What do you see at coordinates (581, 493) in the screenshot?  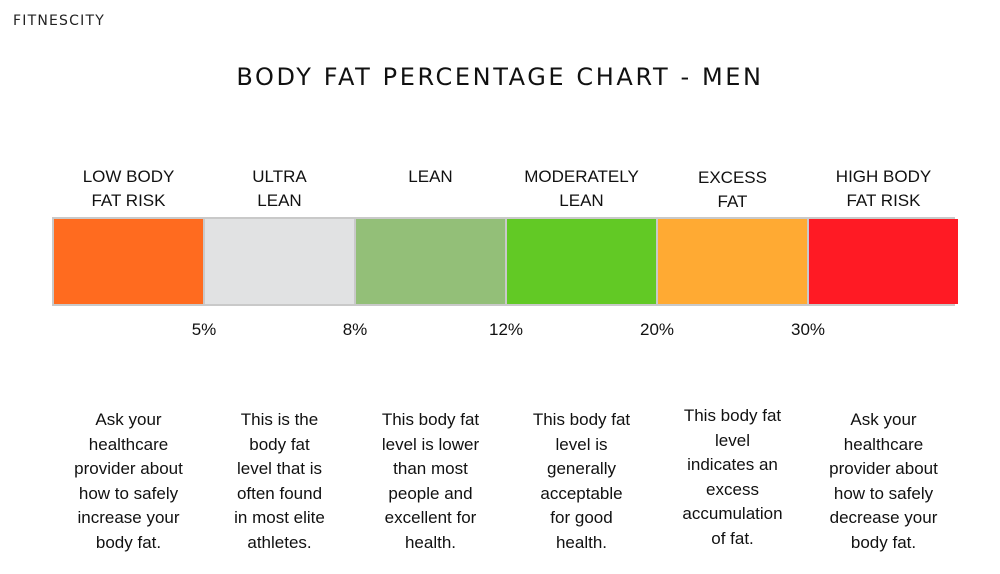 I see `description-line: acceptable` at bounding box center [581, 493].